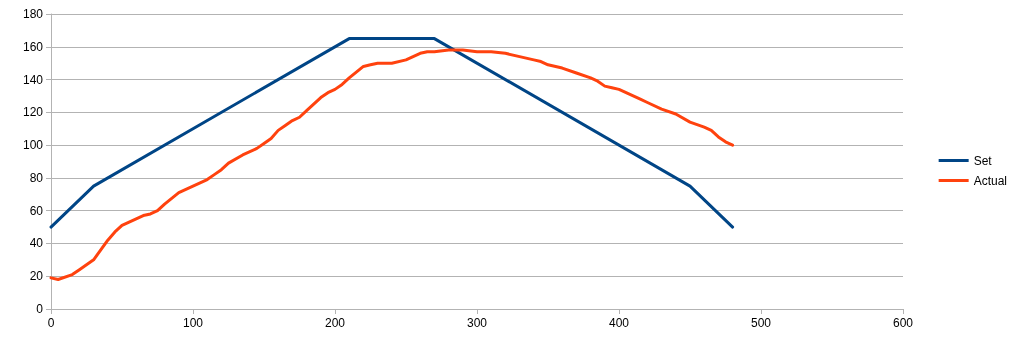  I want to click on y-tick-label: 80, so click(36, 177).